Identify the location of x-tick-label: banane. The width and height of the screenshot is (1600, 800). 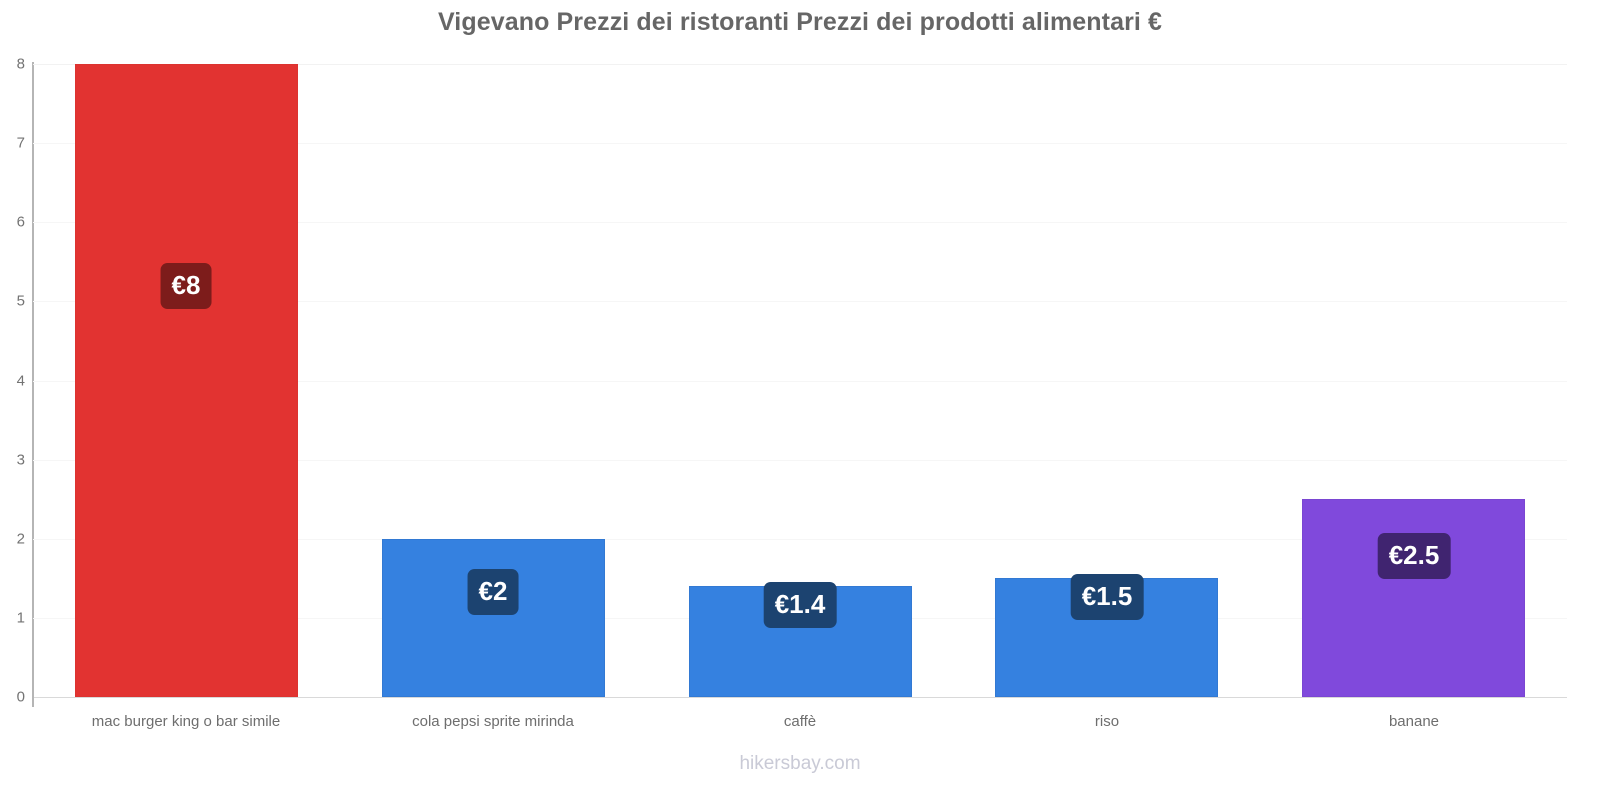
(1414, 721).